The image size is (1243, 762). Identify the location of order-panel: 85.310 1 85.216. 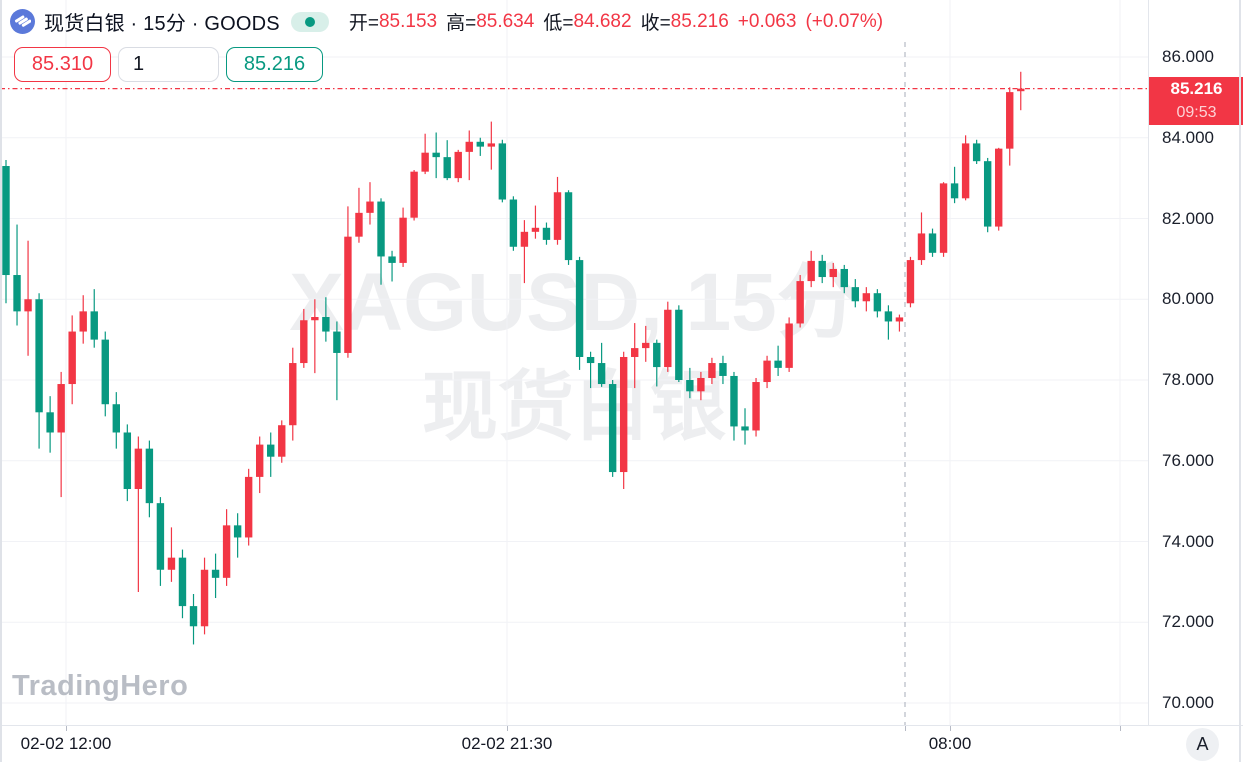
(168, 64).